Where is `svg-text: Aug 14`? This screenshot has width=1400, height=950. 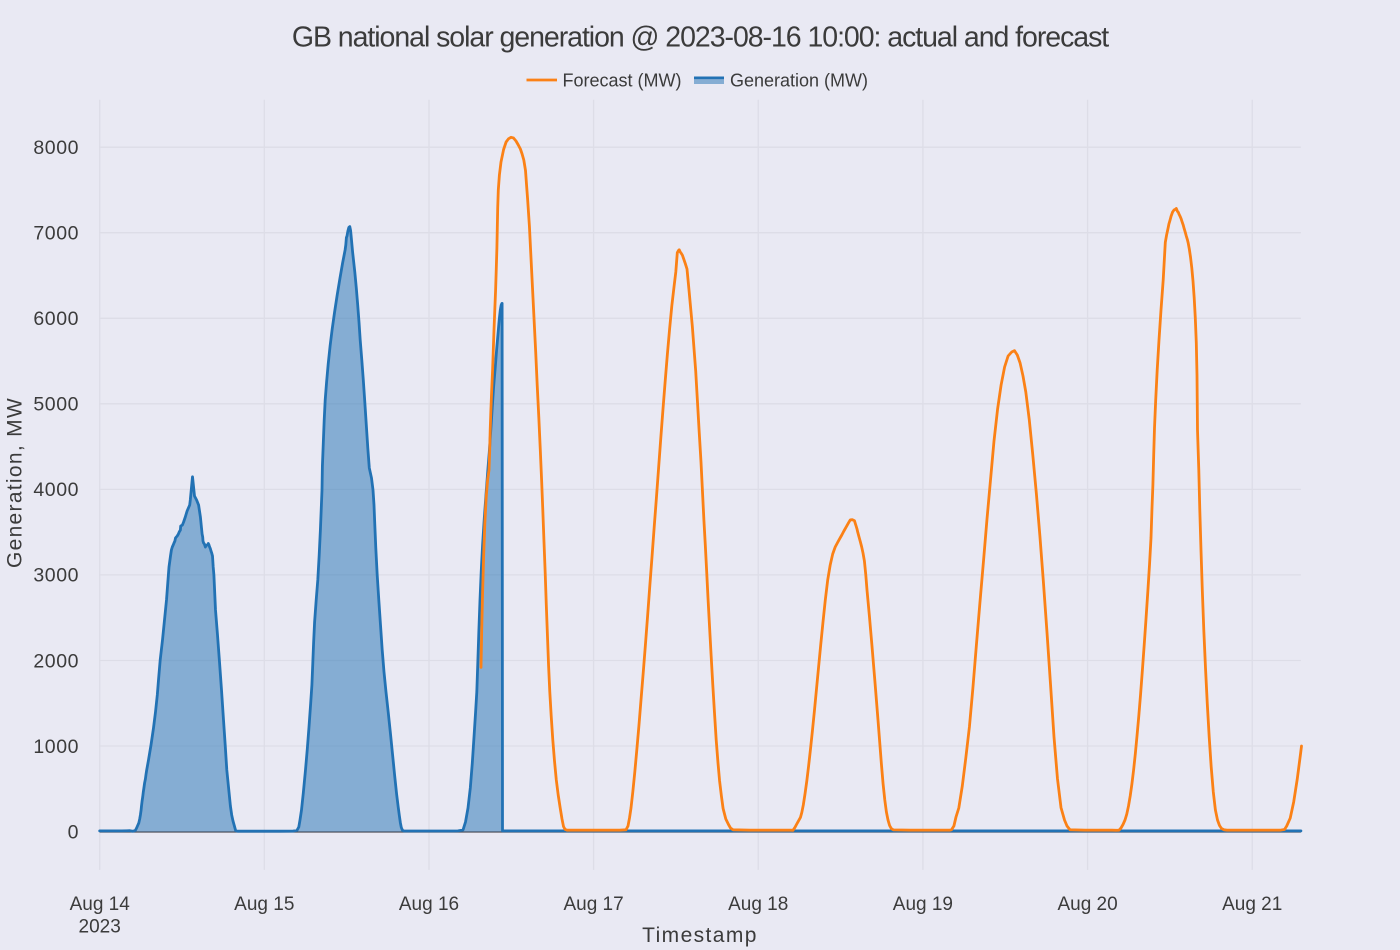 svg-text: Aug 14 is located at coordinates (100, 904).